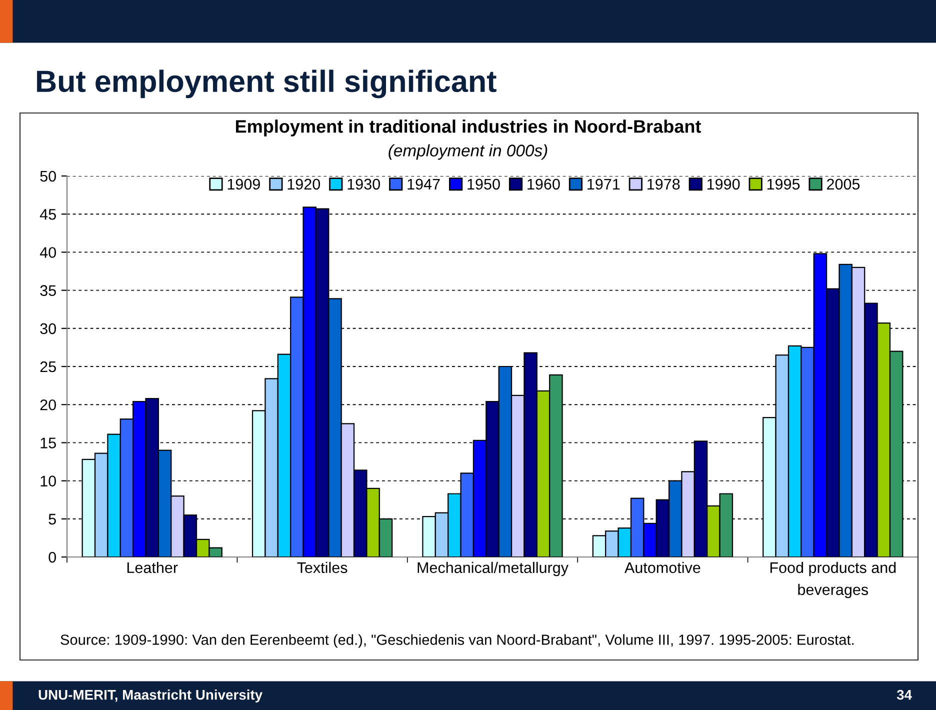 This screenshot has height=710, width=936. What do you see at coordinates (244, 184) in the screenshot?
I see `legend-label: 1909` at bounding box center [244, 184].